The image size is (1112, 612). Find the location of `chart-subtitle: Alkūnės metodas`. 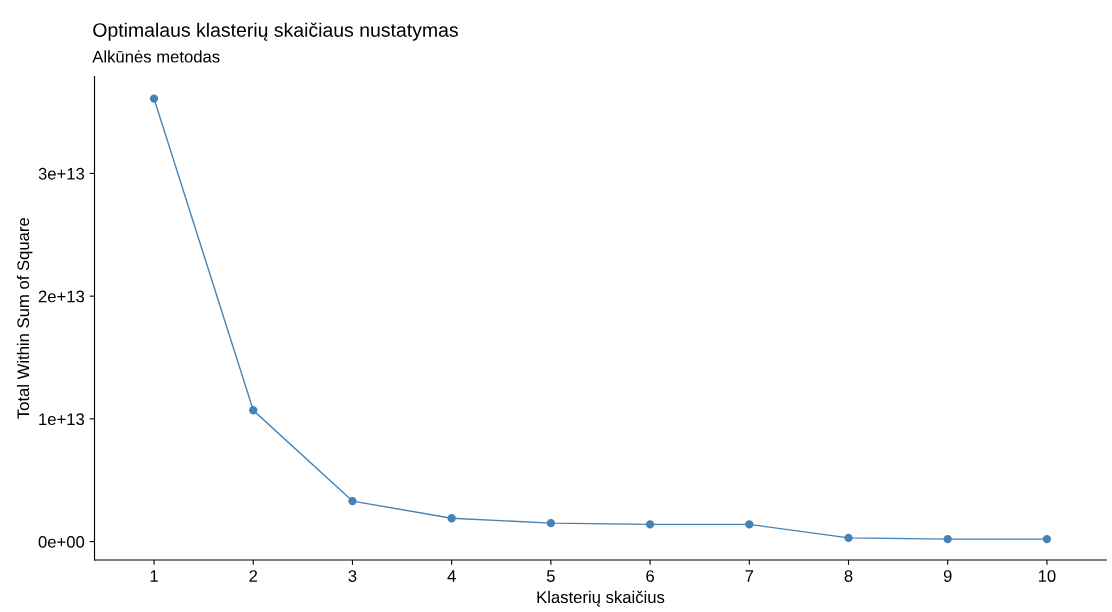

chart-subtitle: Alkūnės metodas is located at coordinates (156, 56).